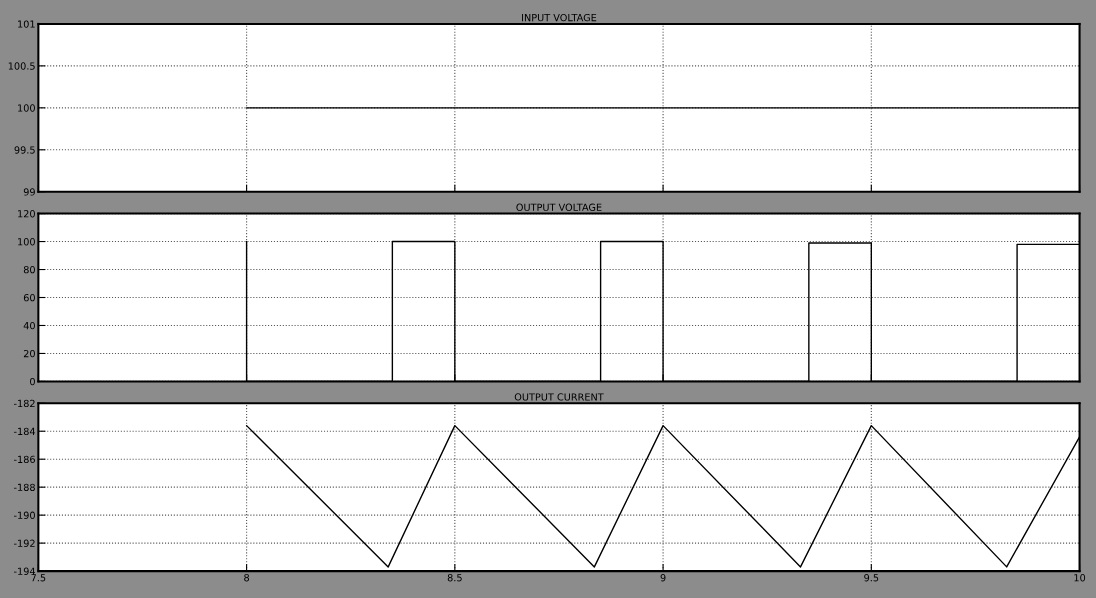 Image resolution: width=1096 pixels, height=598 pixels. I want to click on y-tick-label: 100.5, so click(21, 66).